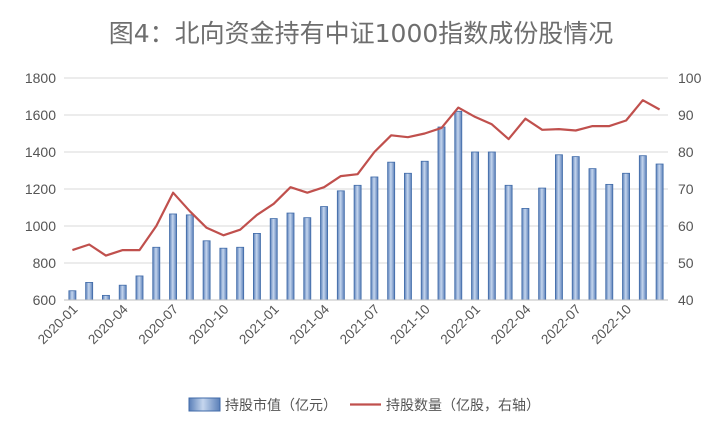  I want to click on x-tick-label: 2021-04, so click(310, 324).